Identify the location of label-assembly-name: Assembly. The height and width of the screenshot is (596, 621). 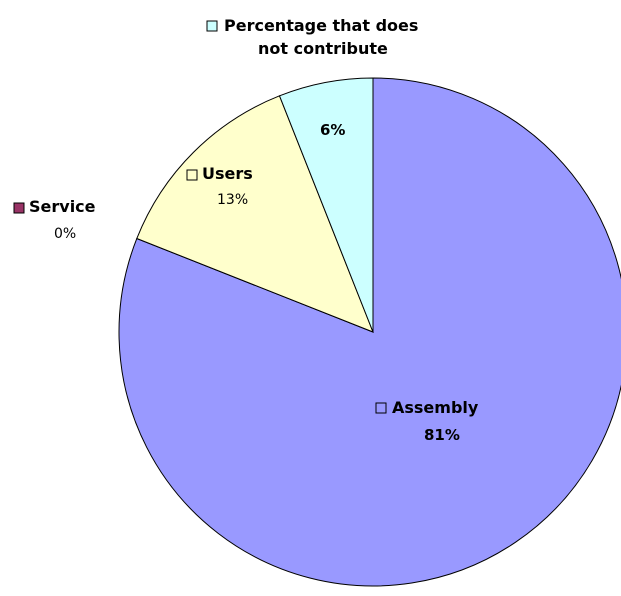
(435, 407).